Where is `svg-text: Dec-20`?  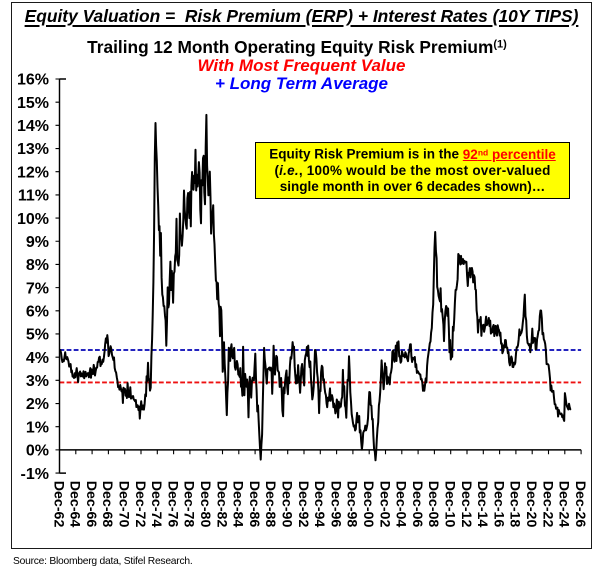
svg-text: Dec-20 is located at coordinates (531, 504).